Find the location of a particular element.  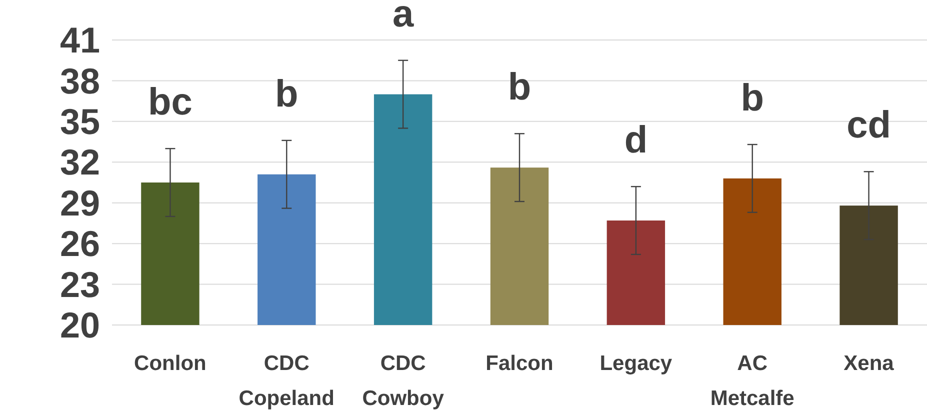

annotation: bc is located at coordinates (170, 103).